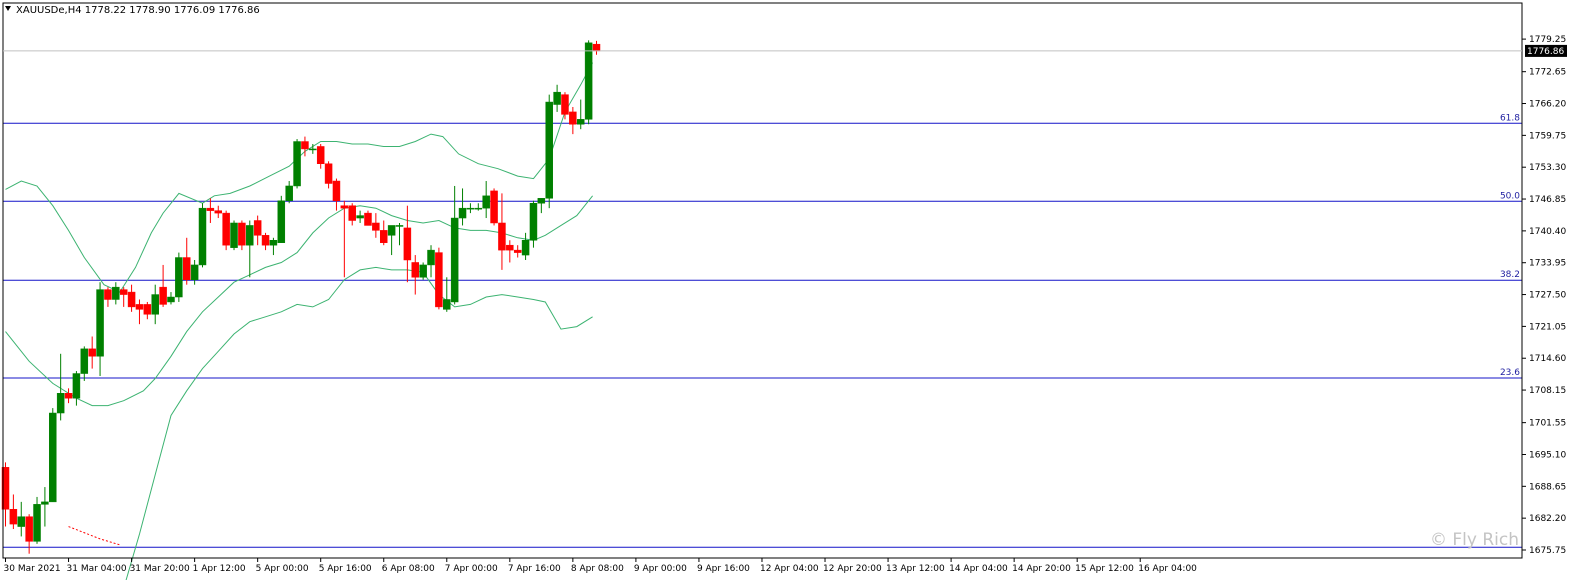 The height and width of the screenshot is (580, 1583). I want to click on y-tick-label: 1746.85, so click(1547, 200).